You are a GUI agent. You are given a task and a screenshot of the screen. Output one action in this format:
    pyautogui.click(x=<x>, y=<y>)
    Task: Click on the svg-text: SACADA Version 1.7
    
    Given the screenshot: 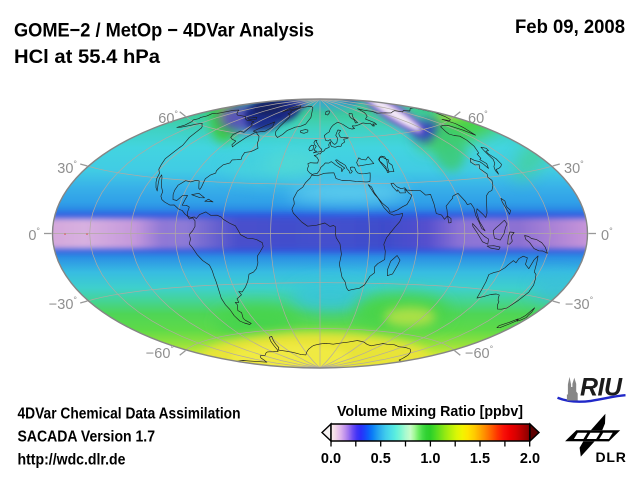 What is the action you would take?
    pyautogui.click(x=87, y=437)
    